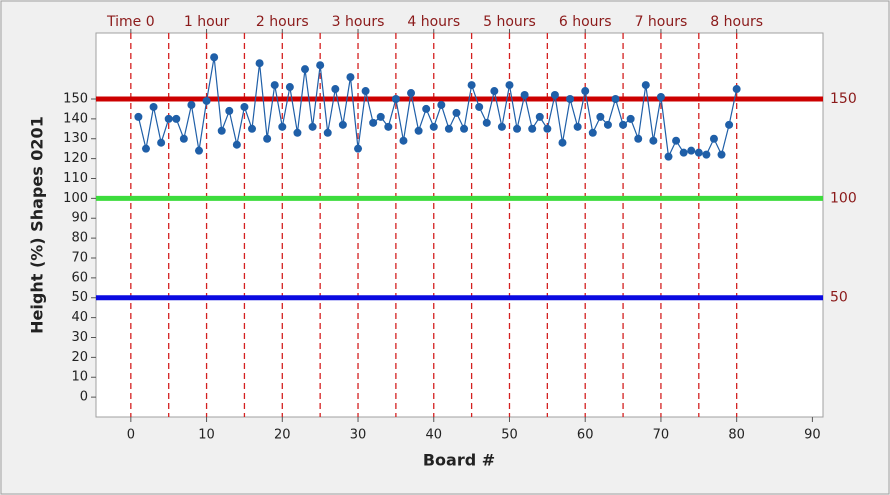 Image resolution: width=890 pixels, height=495 pixels. What do you see at coordinates (75, 98) in the screenshot?
I see `y-tick-label: 150` at bounding box center [75, 98].